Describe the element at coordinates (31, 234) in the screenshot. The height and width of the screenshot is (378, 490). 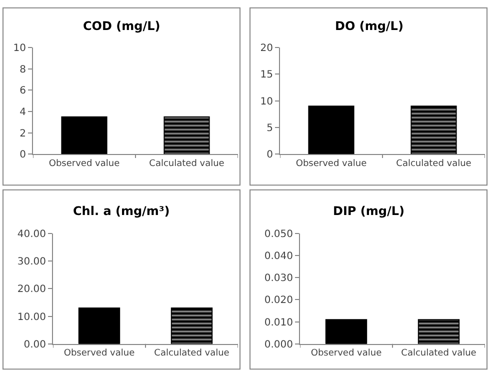
I see `y-tick-label: 40.00` at that location.